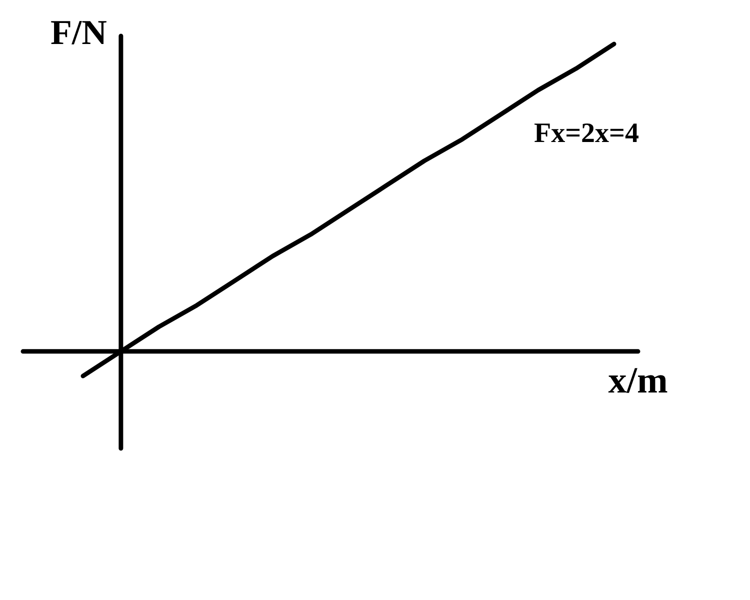 The width and height of the screenshot is (750, 600). What do you see at coordinates (638, 381) in the screenshot?
I see `x-axis-title: x/m` at bounding box center [638, 381].